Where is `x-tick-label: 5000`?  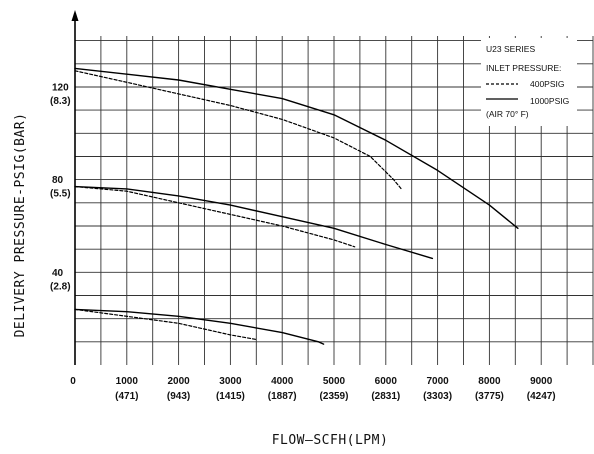
x-tick-label: 5000 is located at coordinates (334, 381).